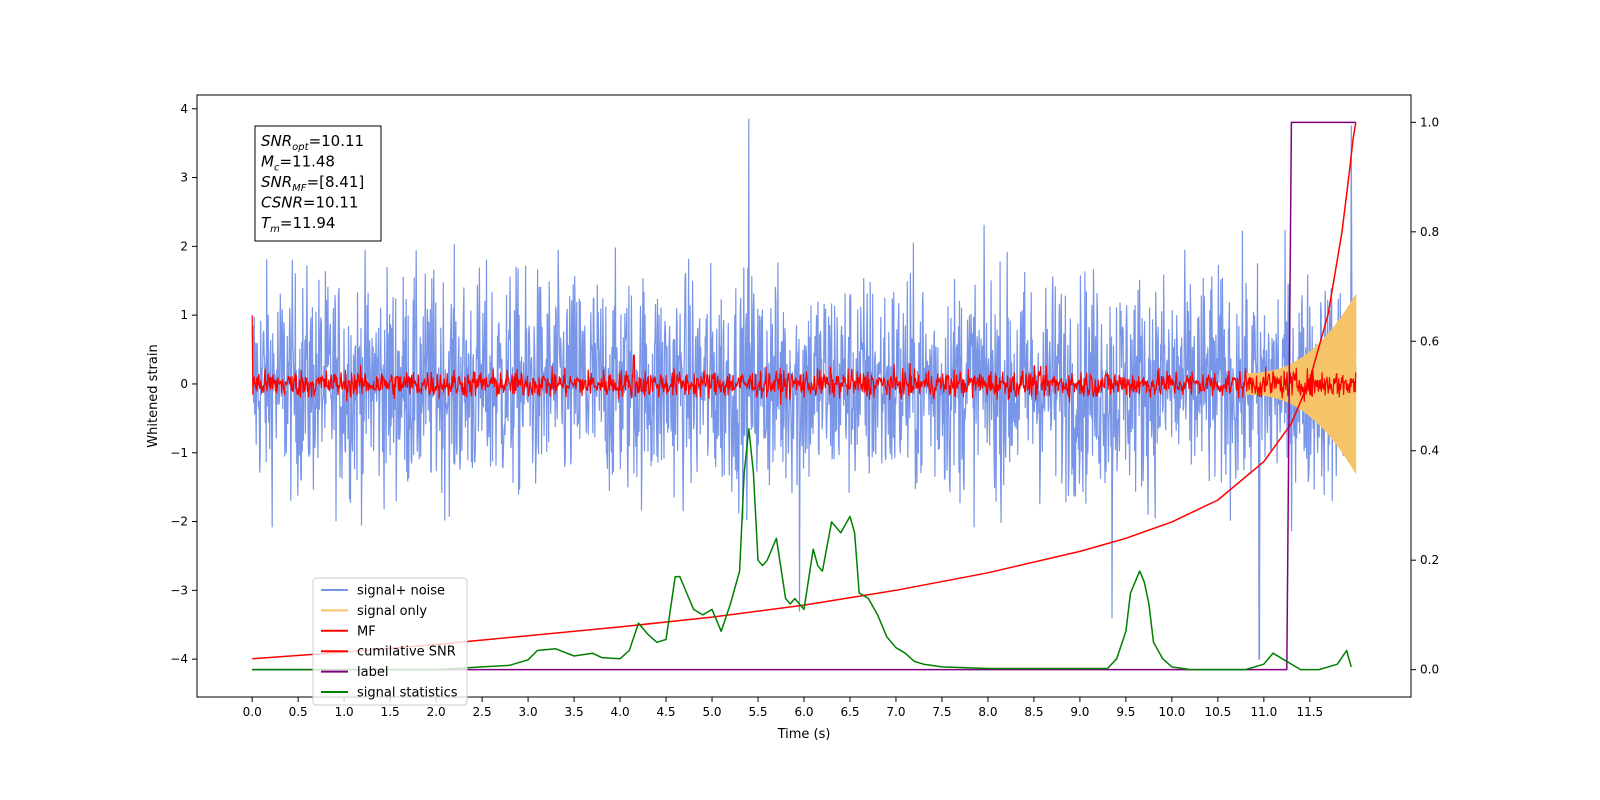 This screenshot has height=800, width=1600. I want to click on y-tick-label: 0, so click(184, 384).